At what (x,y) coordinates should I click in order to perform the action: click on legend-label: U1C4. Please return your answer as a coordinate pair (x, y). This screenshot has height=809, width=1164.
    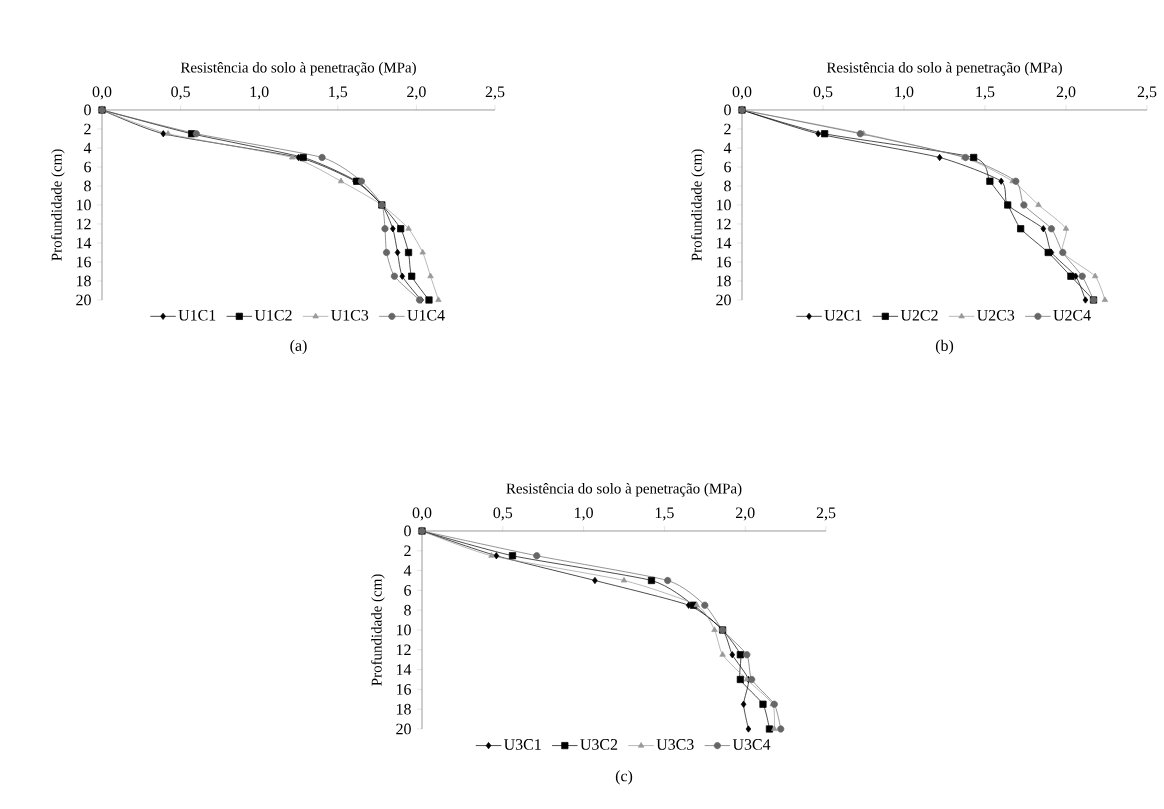
    Looking at the image, I should click on (426, 315).